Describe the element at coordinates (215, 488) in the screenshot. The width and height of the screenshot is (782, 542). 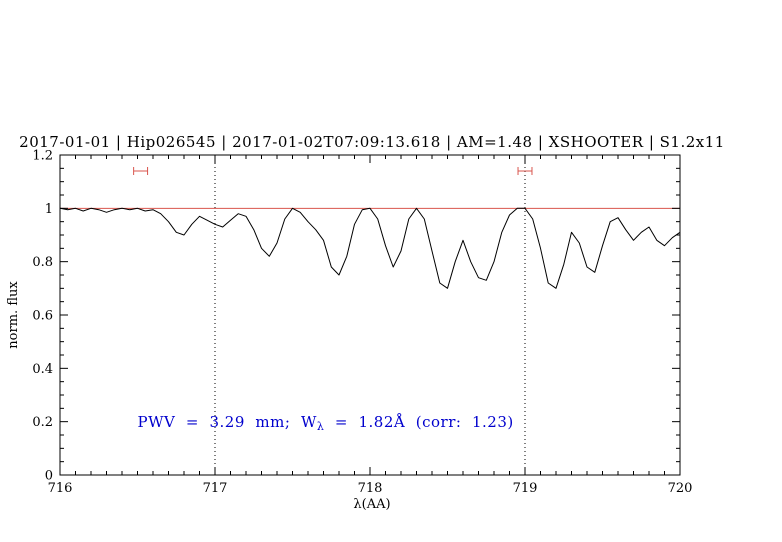
I see `x-tick-label: 717` at that location.